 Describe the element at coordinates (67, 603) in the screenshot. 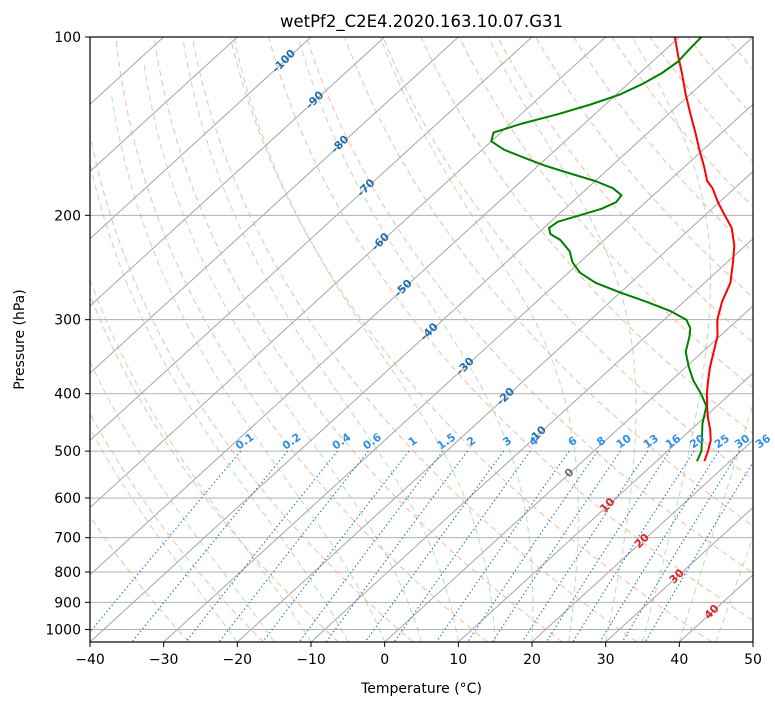

I see `y-tick-label: 900` at that location.